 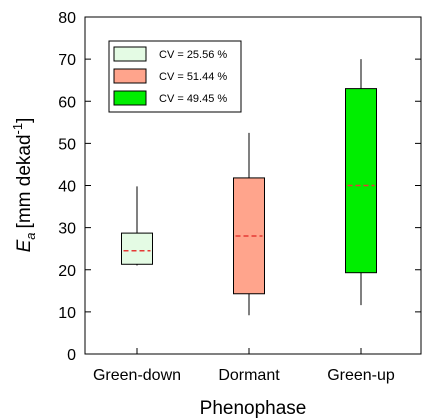 I want to click on y-tick-label: 70, so click(x=67, y=60).